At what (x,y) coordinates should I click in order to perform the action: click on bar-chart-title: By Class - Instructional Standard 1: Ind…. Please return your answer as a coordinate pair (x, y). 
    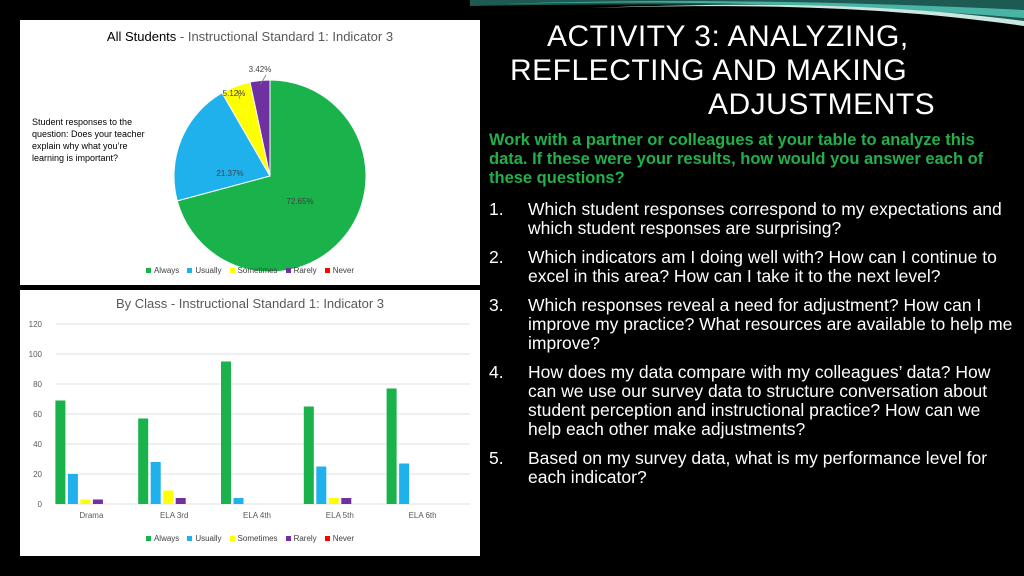
    Looking at the image, I should click on (250, 303).